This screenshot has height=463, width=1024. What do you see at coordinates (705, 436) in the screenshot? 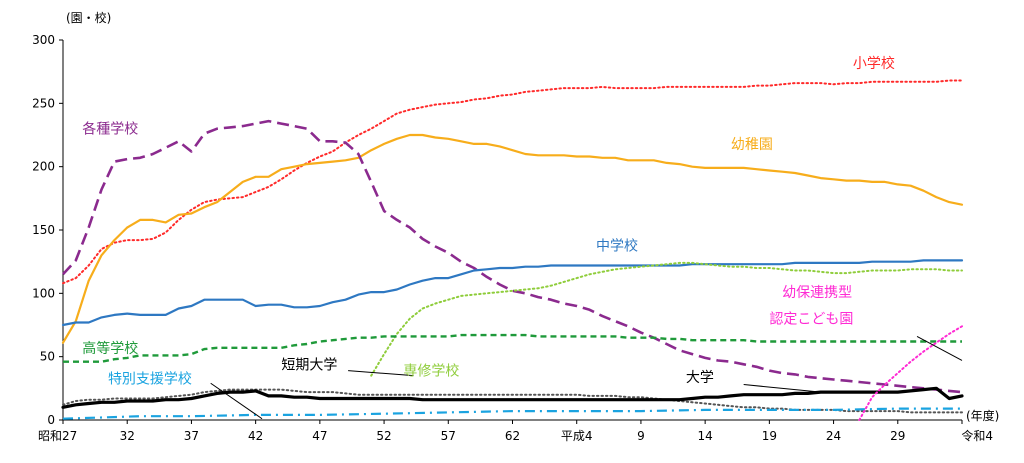
I see `x-tick-label: 14` at bounding box center [705, 436].